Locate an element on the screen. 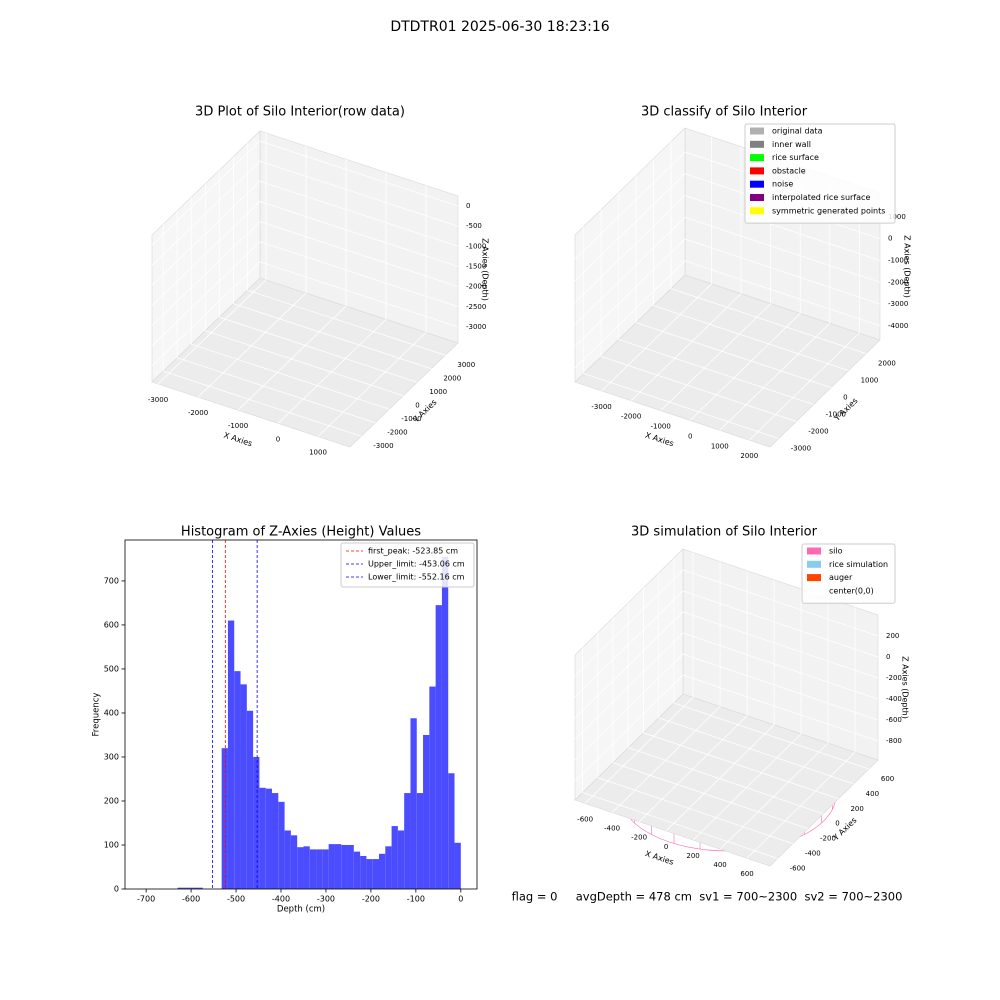  x-tick-label: 200 is located at coordinates (692, 856).